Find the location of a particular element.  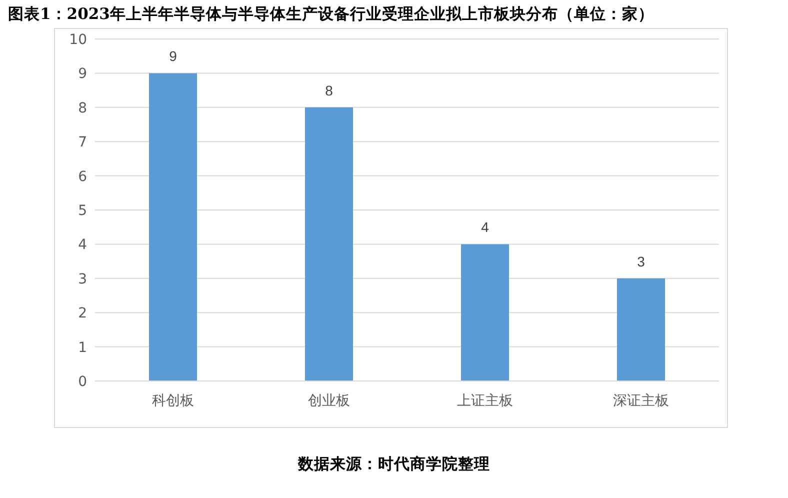

x-tick-label: 科创板 is located at coordinates (173, 400).